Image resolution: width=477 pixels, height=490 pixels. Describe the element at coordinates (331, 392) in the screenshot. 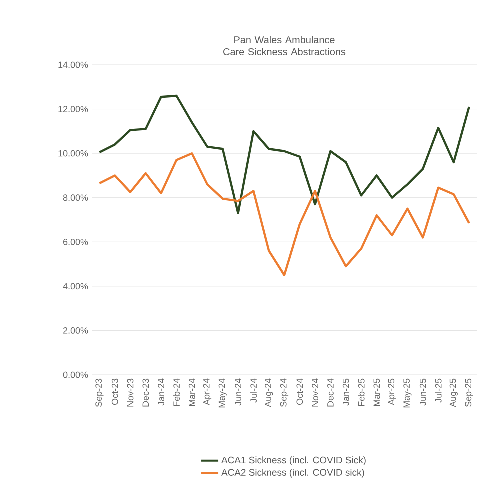

I see `x-tick-label: Dec-24` at that location.